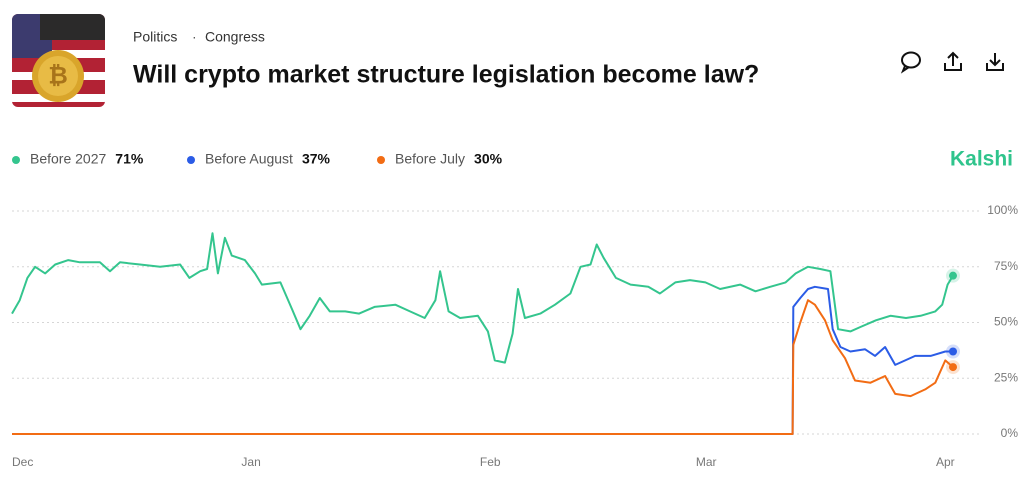 The image size is (1024, 488). I want to click on legend-name: Before 2027, so click(68, 159).